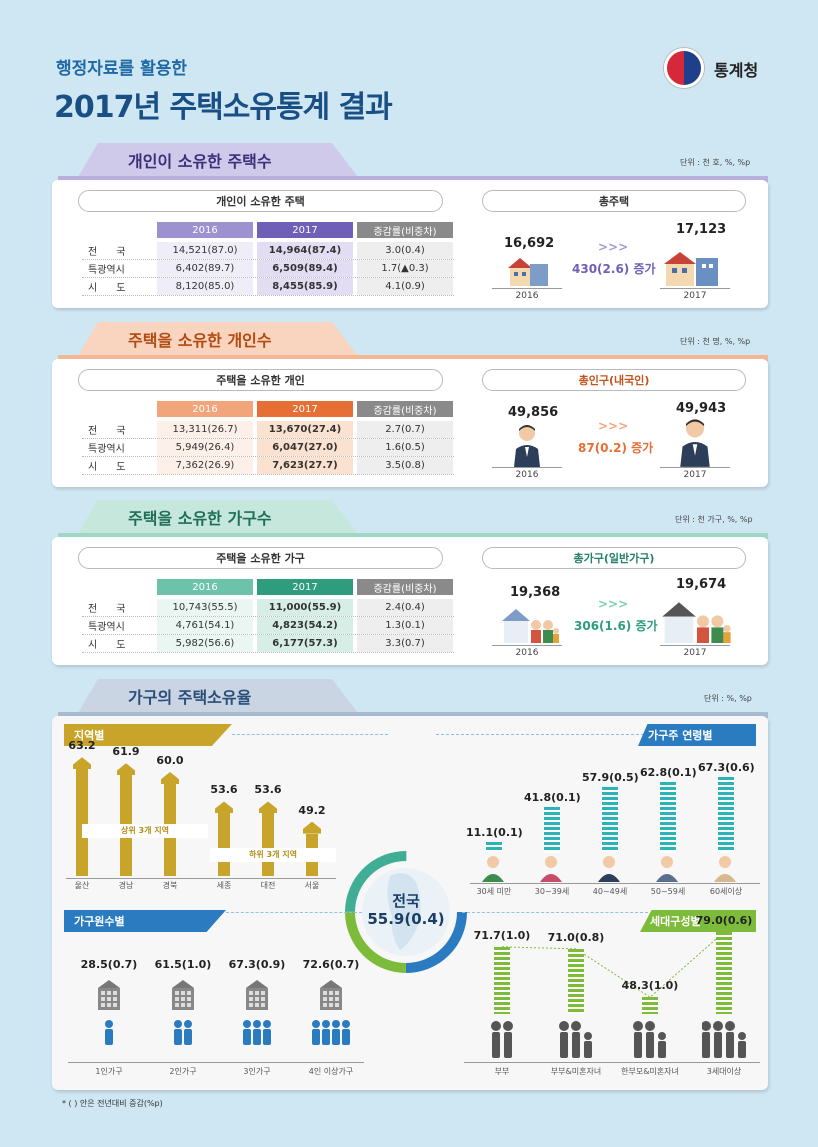 Image resolution: width=818 pixels, height=1147 pixels. What do you see at coordinates (527, 294) in the screenshot?
I see `section1-year-2016: 2016` at bounding box center [527, 294].